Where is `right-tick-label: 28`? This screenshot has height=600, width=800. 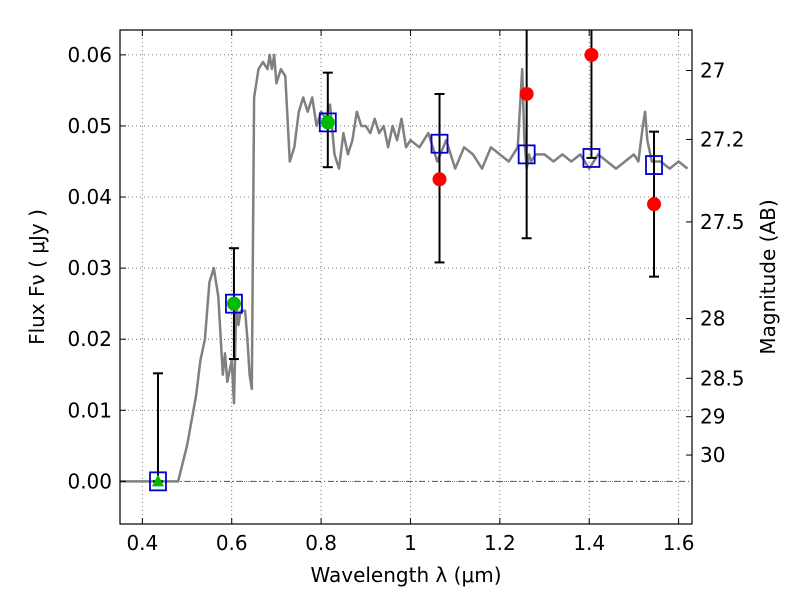
right-tick-label: 28 is located at coordinates (712, 319).